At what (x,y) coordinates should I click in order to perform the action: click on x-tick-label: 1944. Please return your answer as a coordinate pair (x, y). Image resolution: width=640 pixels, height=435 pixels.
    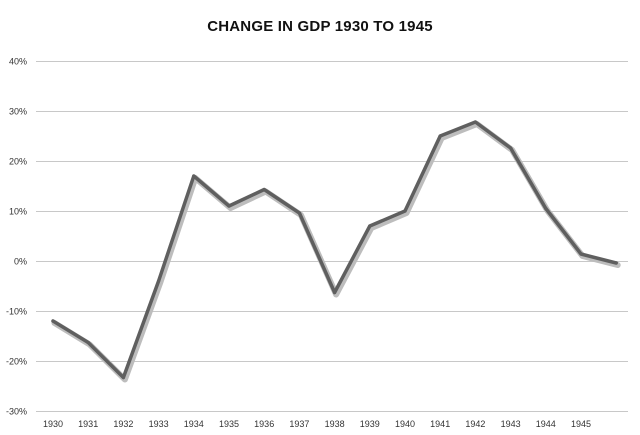
    Looking at the image, I should click on (546, 424).